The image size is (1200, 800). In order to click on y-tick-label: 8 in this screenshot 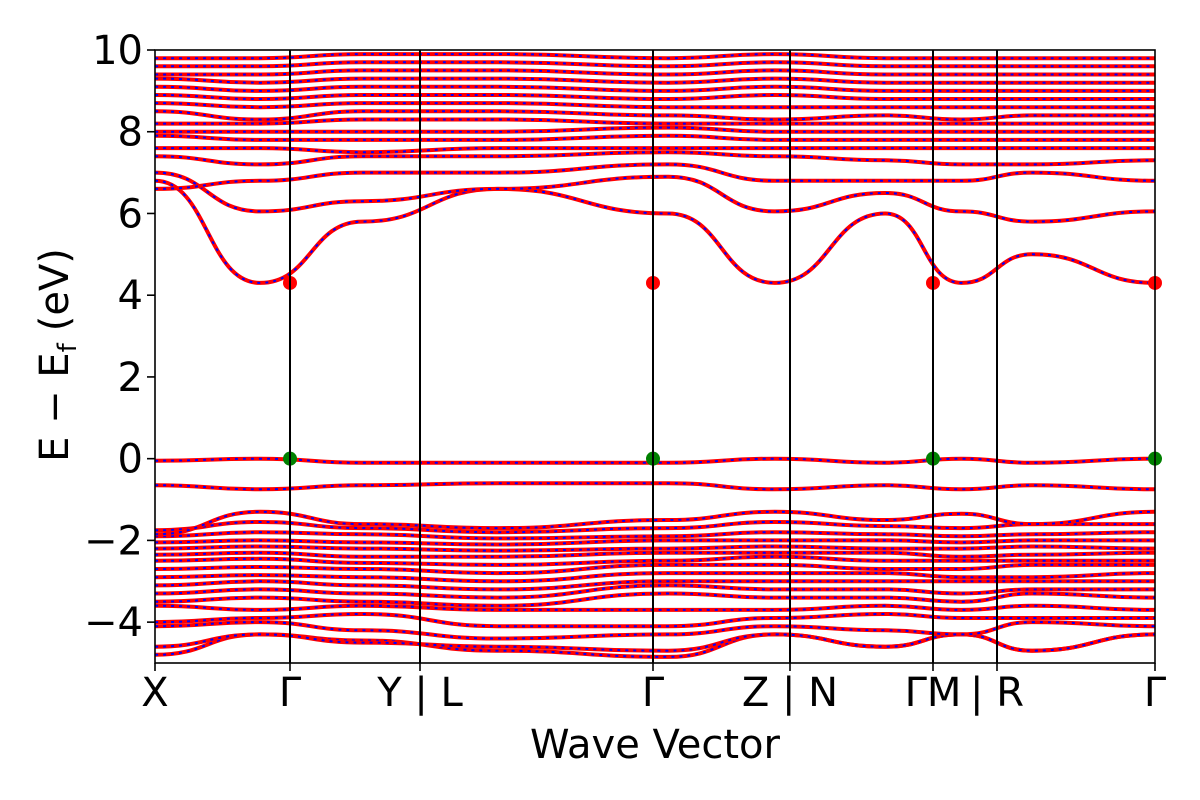, I will do `click(130, 133)`.